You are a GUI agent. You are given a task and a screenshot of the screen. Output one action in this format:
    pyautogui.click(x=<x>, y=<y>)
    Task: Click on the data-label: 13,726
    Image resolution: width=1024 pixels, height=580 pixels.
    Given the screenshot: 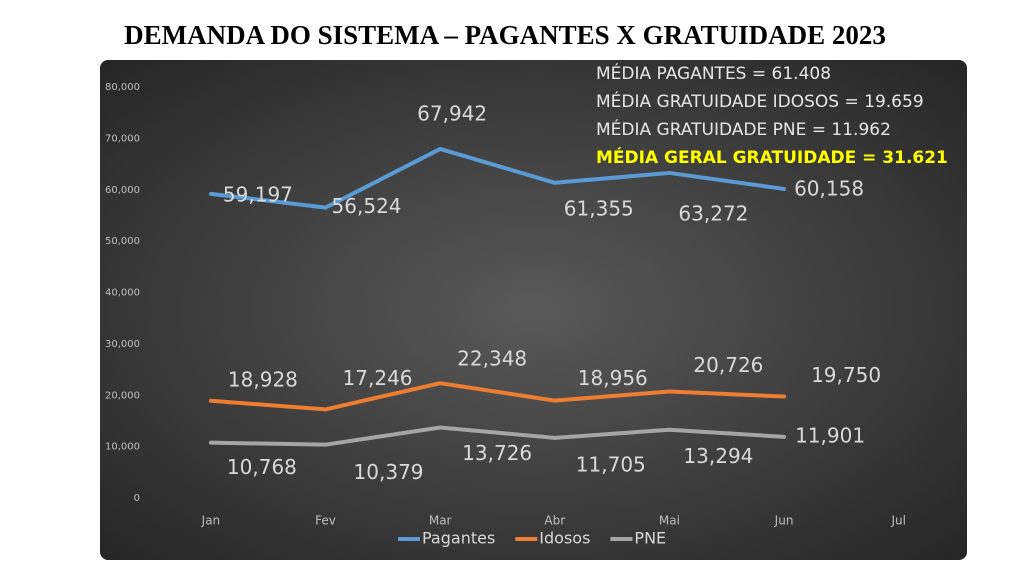 What is the action you would take?
    pyautogui.click(x=497, y=453)
    